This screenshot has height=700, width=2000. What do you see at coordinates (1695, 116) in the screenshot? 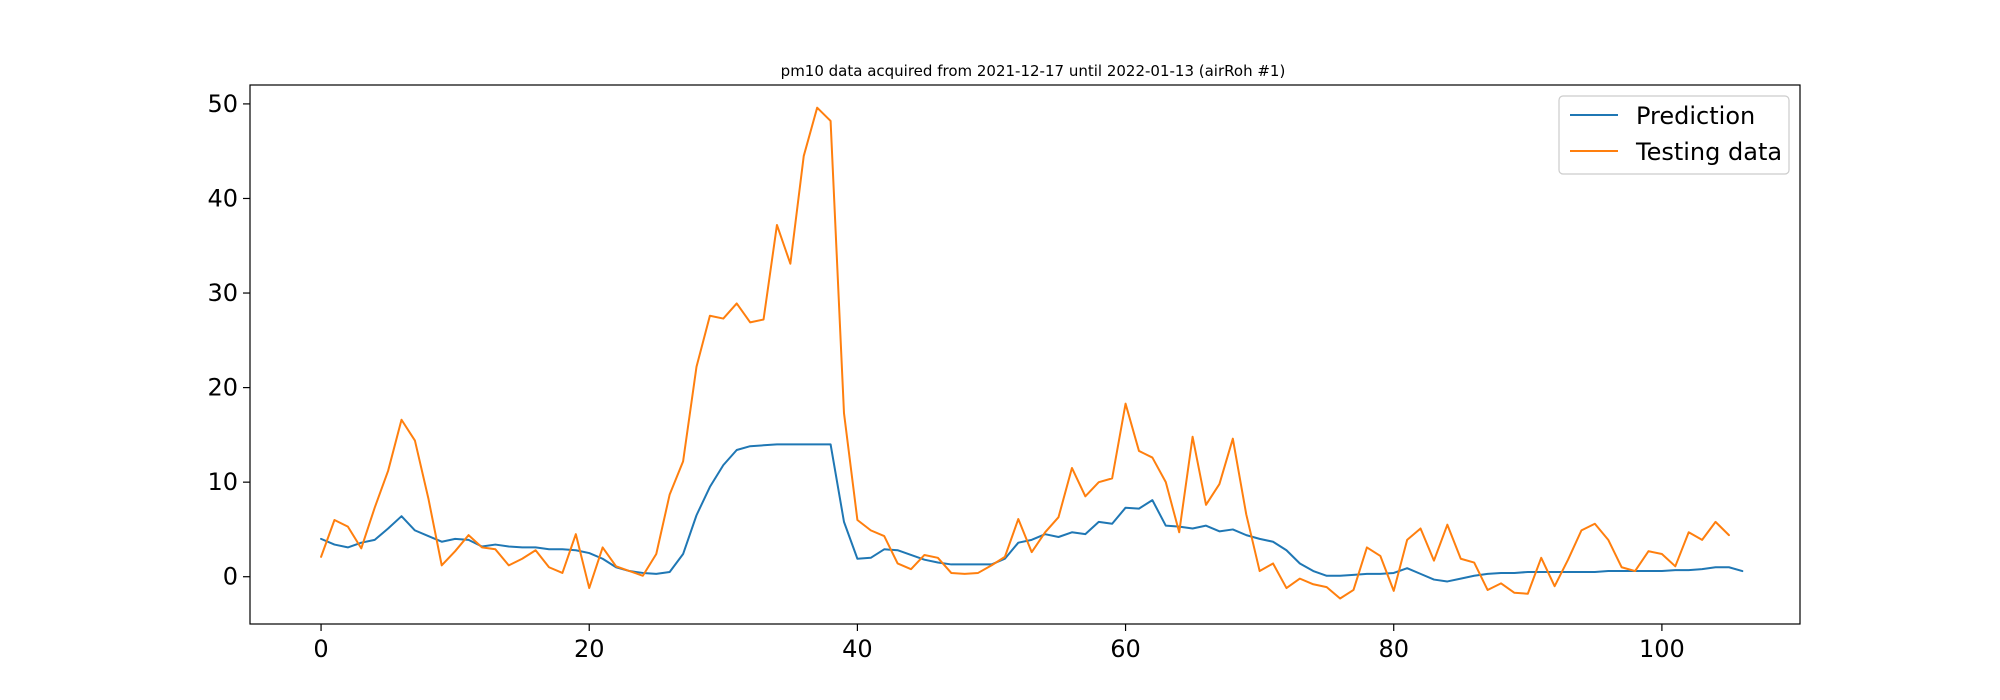
I see `legend-label-prediction: Prediction` at bounding box center [1695, 116].